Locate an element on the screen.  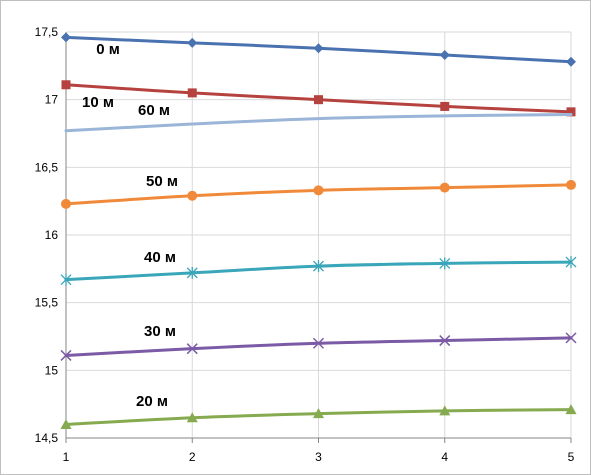
y-tick-label: 15 is located at coordinates (52, 370).